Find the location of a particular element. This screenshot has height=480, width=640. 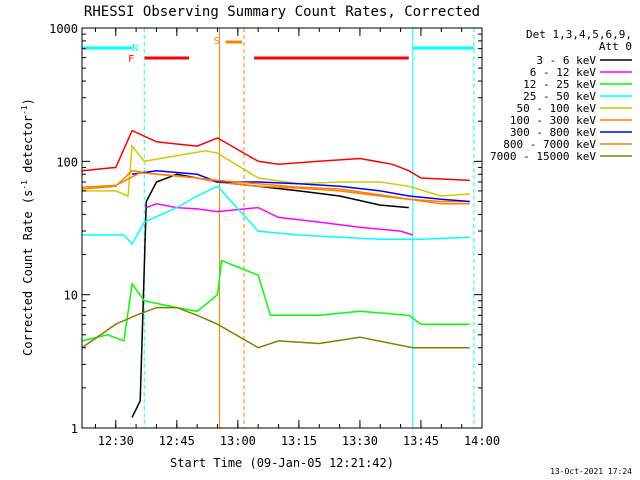

legend-label: 12 - 25 keV is located at coordinates (559, 84).